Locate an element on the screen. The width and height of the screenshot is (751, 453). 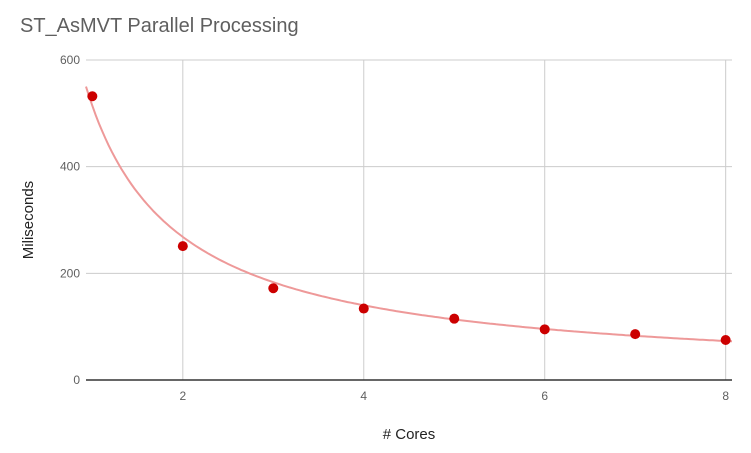
x-tick-label: 8 is located at coordinates (725, 396).